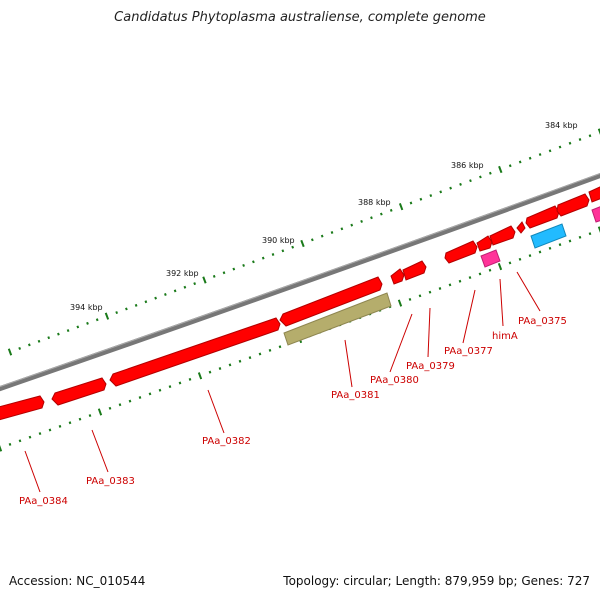  What do you see at coordinates (86, 307) in the screenshot?
I see `scale-label-394: 394 kbp` at bounding box center [86, 307].